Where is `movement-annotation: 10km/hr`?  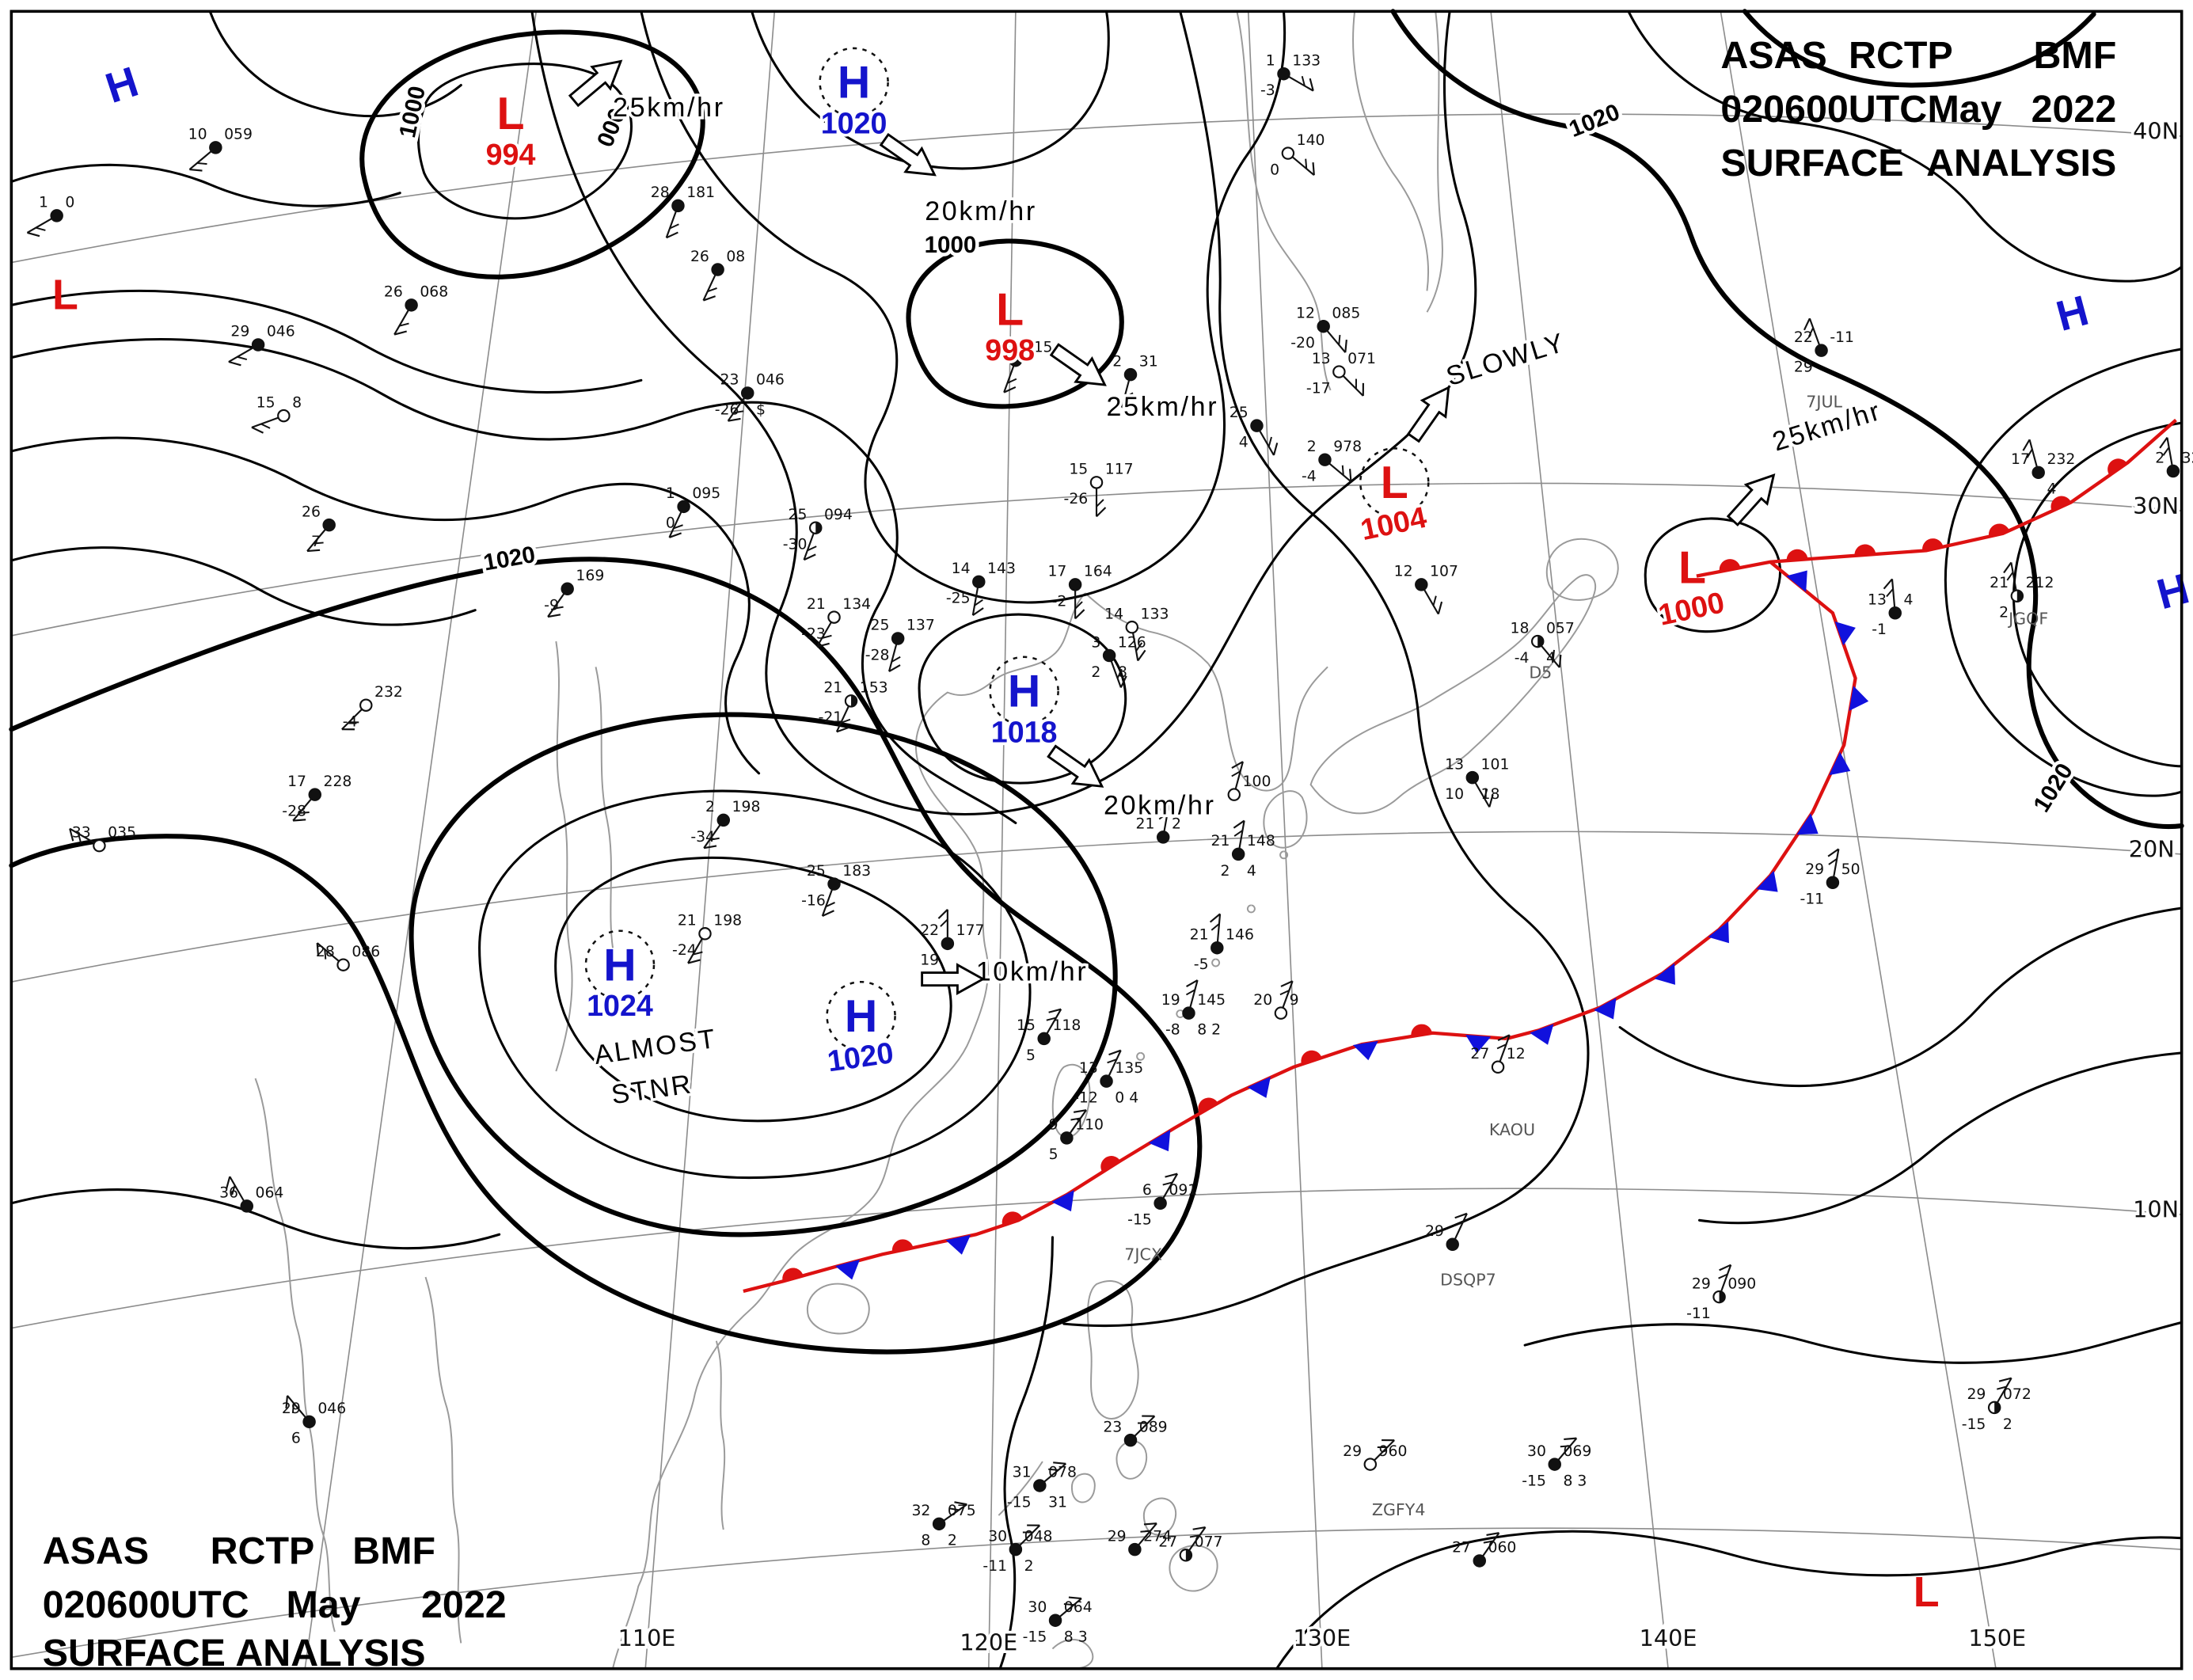 movement-annotation: 10km/hr is located at coordinates (1032, 971).